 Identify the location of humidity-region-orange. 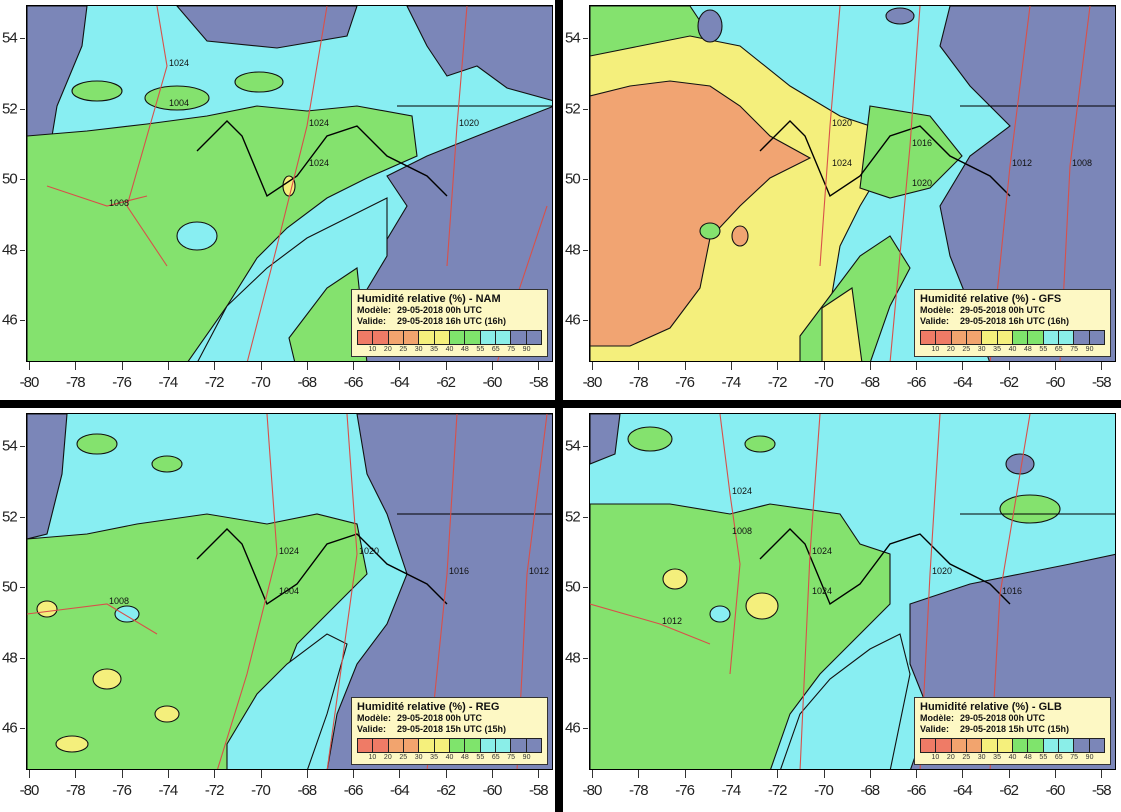
(740, 236).